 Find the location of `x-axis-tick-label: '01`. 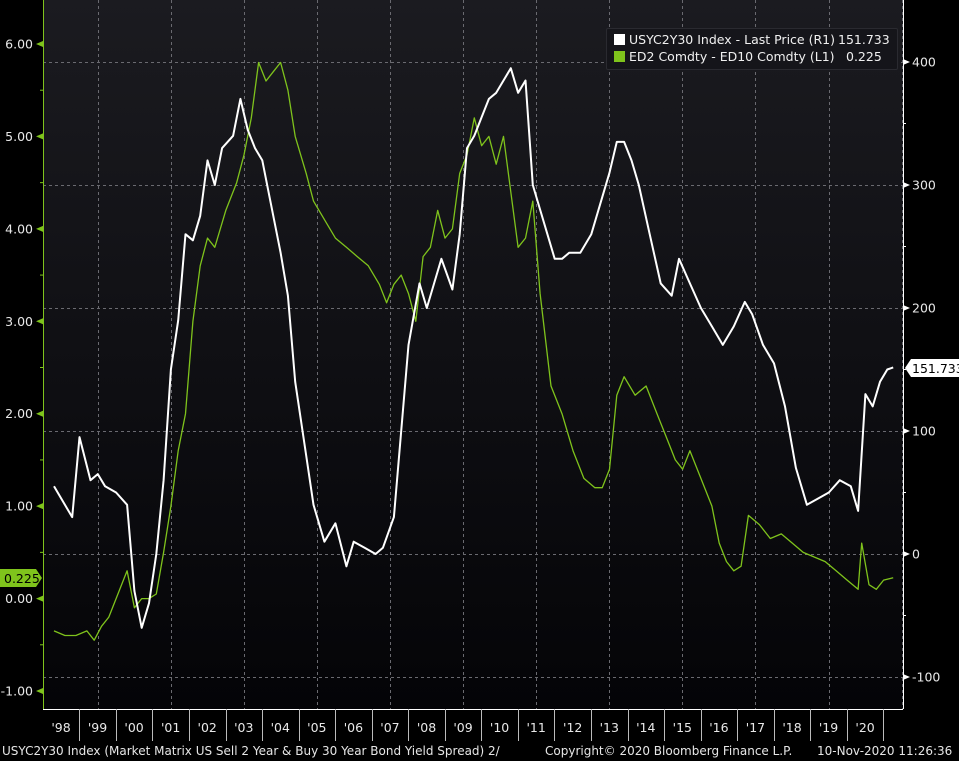

x-axis-tick-label: '01 is located at coordinates (170, 727).